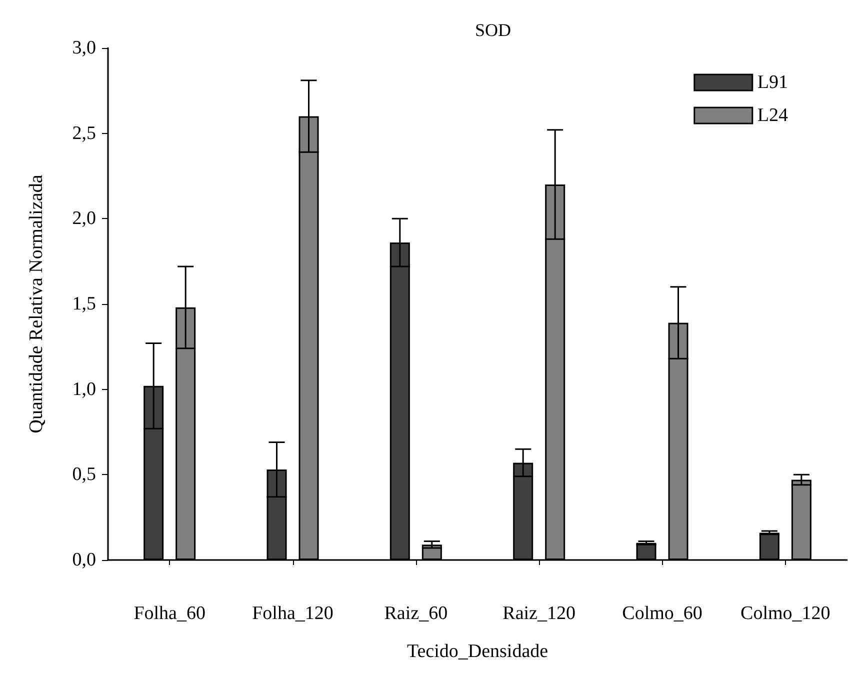  I want to click on x-tick-label: Colmo_120, so click(785, 613).